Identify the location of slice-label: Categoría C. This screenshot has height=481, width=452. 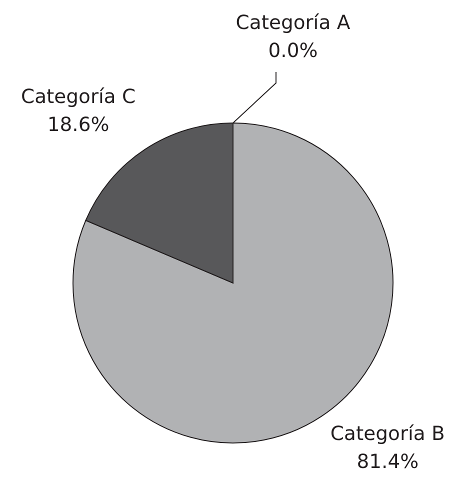
(78, 96).